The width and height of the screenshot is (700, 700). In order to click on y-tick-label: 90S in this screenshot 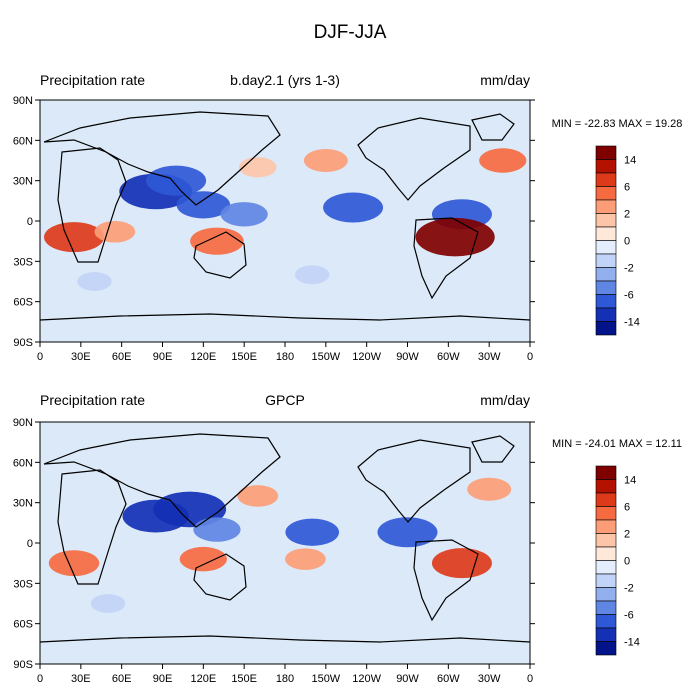, I will do `click(23, 343)`.